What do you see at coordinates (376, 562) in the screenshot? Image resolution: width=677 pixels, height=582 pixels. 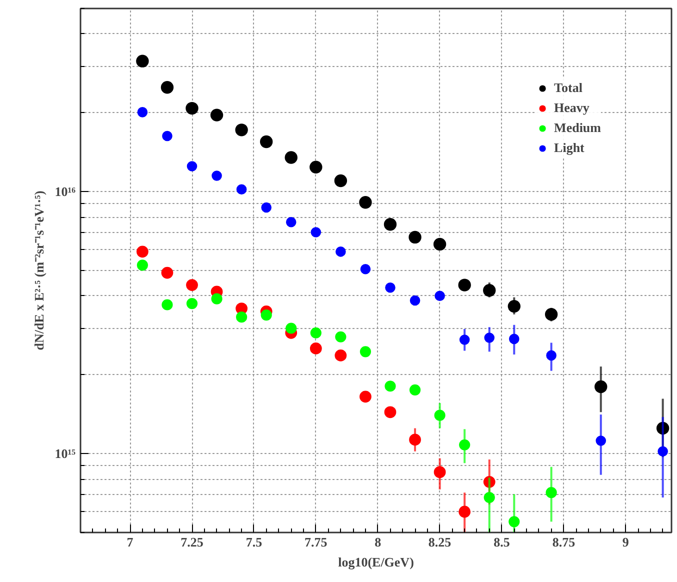 I see `x-axis-title: log10(E/GeV)` at bounding box center [376, 562].